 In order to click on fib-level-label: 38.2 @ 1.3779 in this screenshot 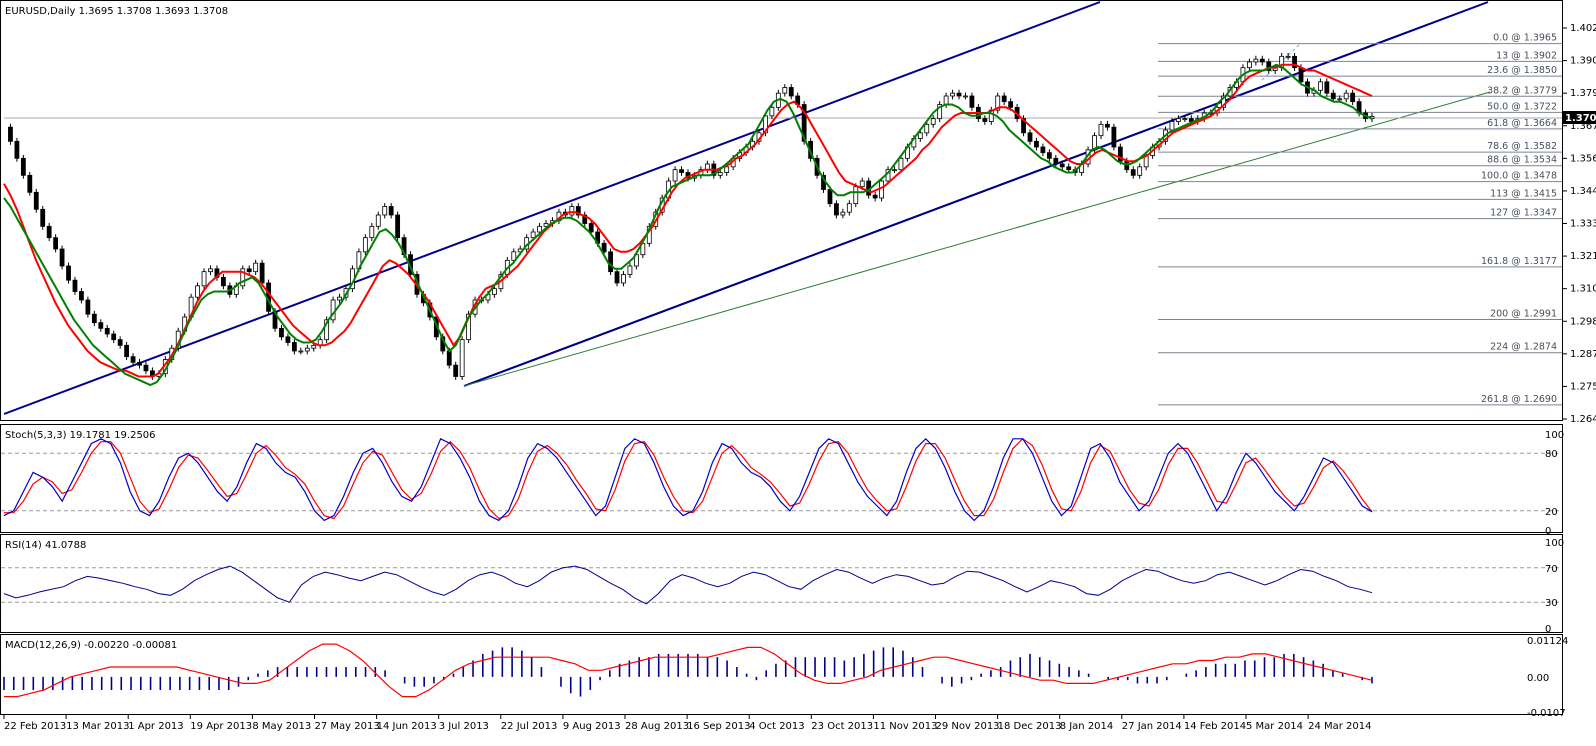, I will do `click(1522, 90)`.